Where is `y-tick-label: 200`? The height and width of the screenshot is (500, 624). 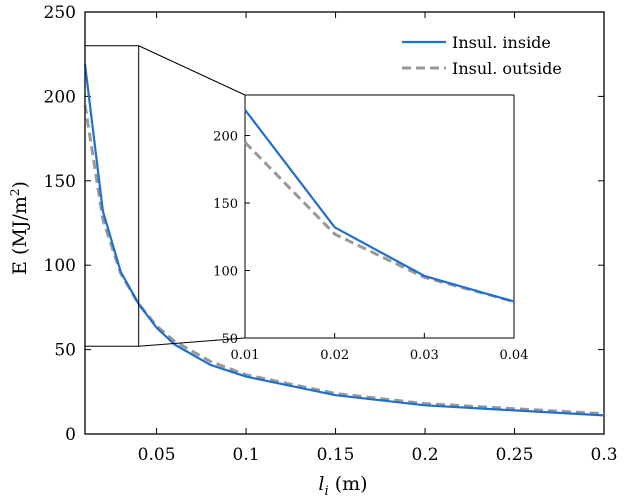 y-tick-label: 200 is located at coordinates (60, 97).